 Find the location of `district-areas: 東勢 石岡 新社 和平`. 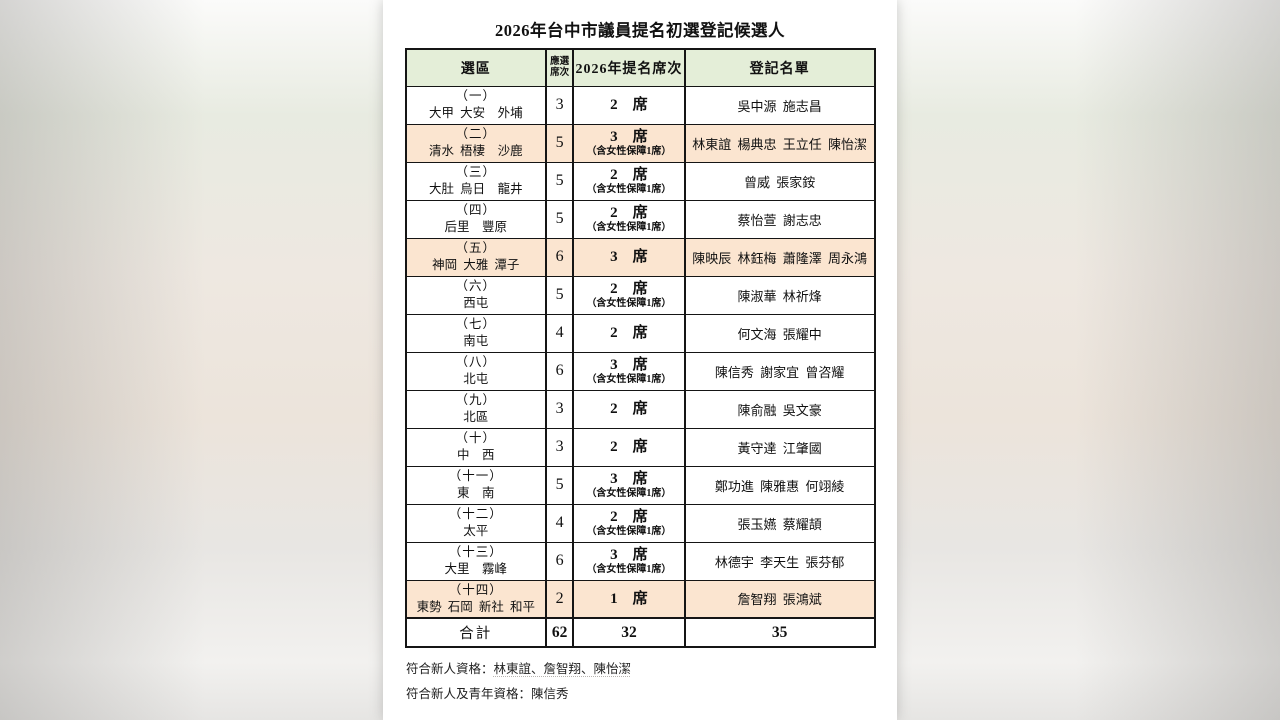

district-areas: 東勢 石岡 新社 和平 is located at coordinates (475, 606).